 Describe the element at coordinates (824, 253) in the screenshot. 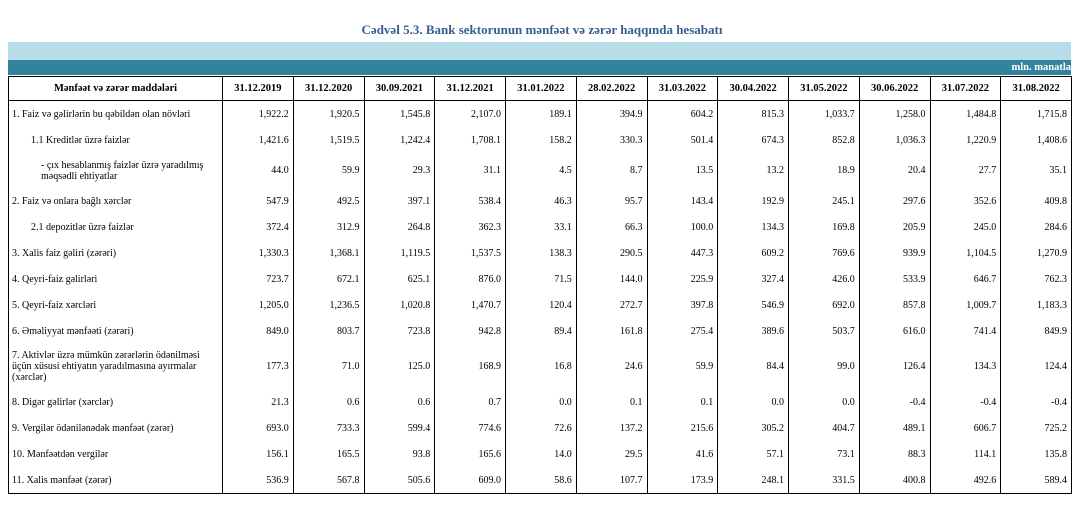

I see `cell-value: 769.6` at that location.